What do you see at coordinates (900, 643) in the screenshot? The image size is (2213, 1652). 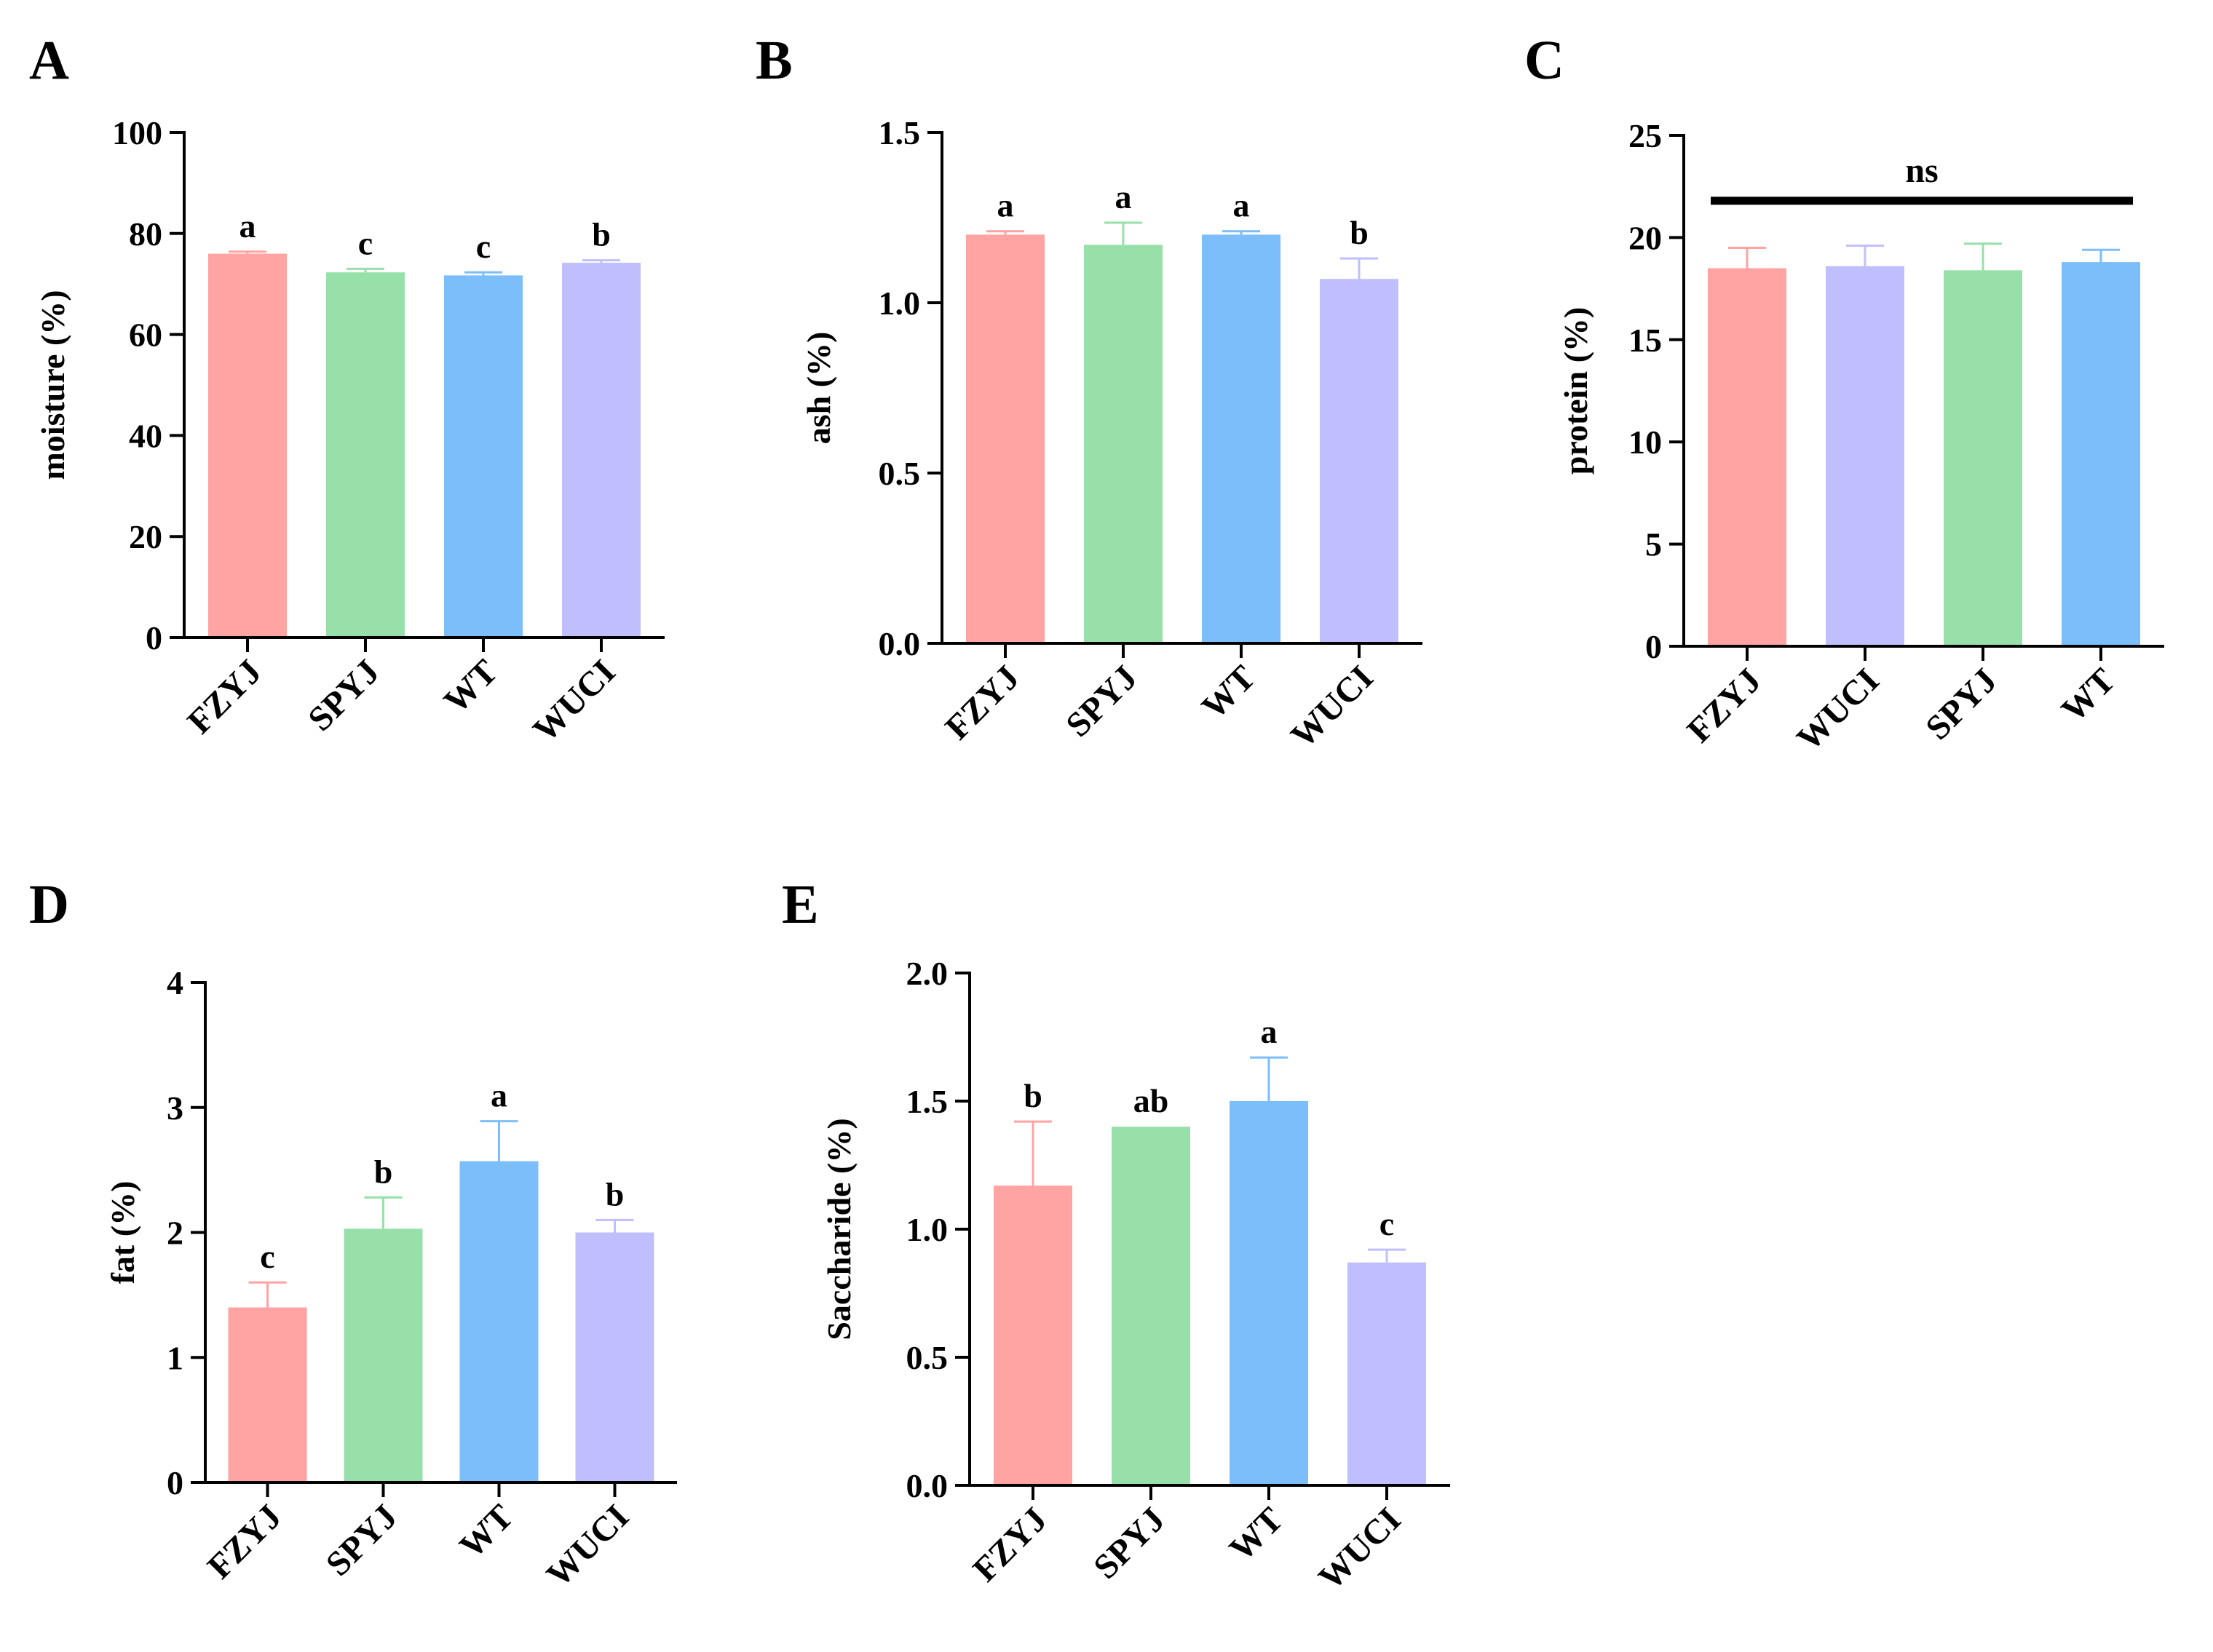 I see `y-tick-label: 0.0` at bounding box center [900, 643].